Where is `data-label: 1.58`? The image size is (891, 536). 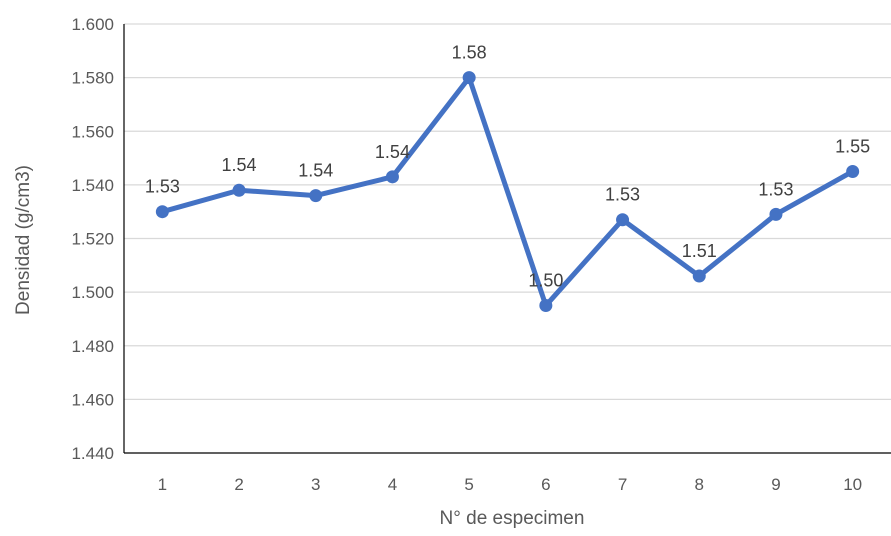 data-label: 1.58 is located at coordinates (469, 53).